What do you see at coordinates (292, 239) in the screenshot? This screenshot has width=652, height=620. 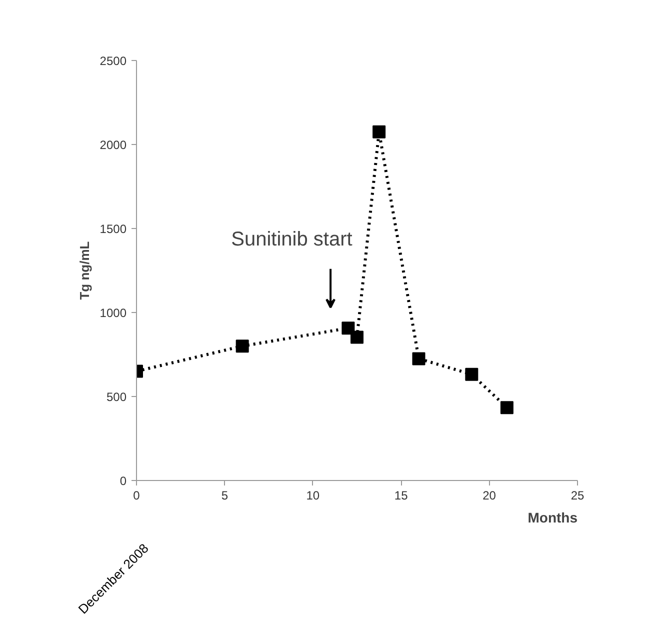 I see `annotation: Sunitinib start` at bounding box center [292, 239].